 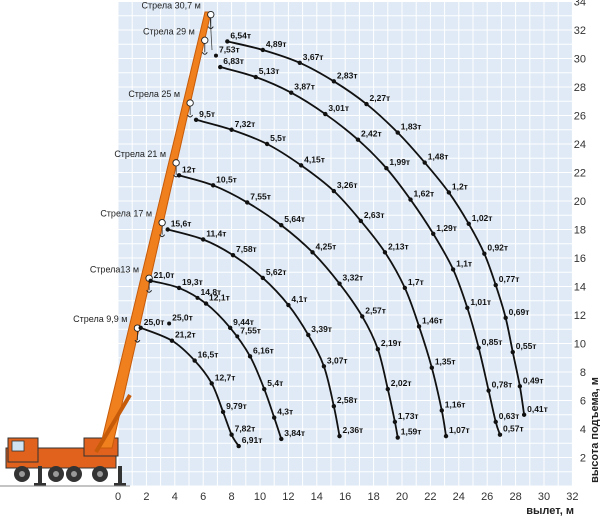 What do you see at coordinates (411, 432) in the screenshot?
I see `load-label: 1,59т` at bounding box center [411, 432].